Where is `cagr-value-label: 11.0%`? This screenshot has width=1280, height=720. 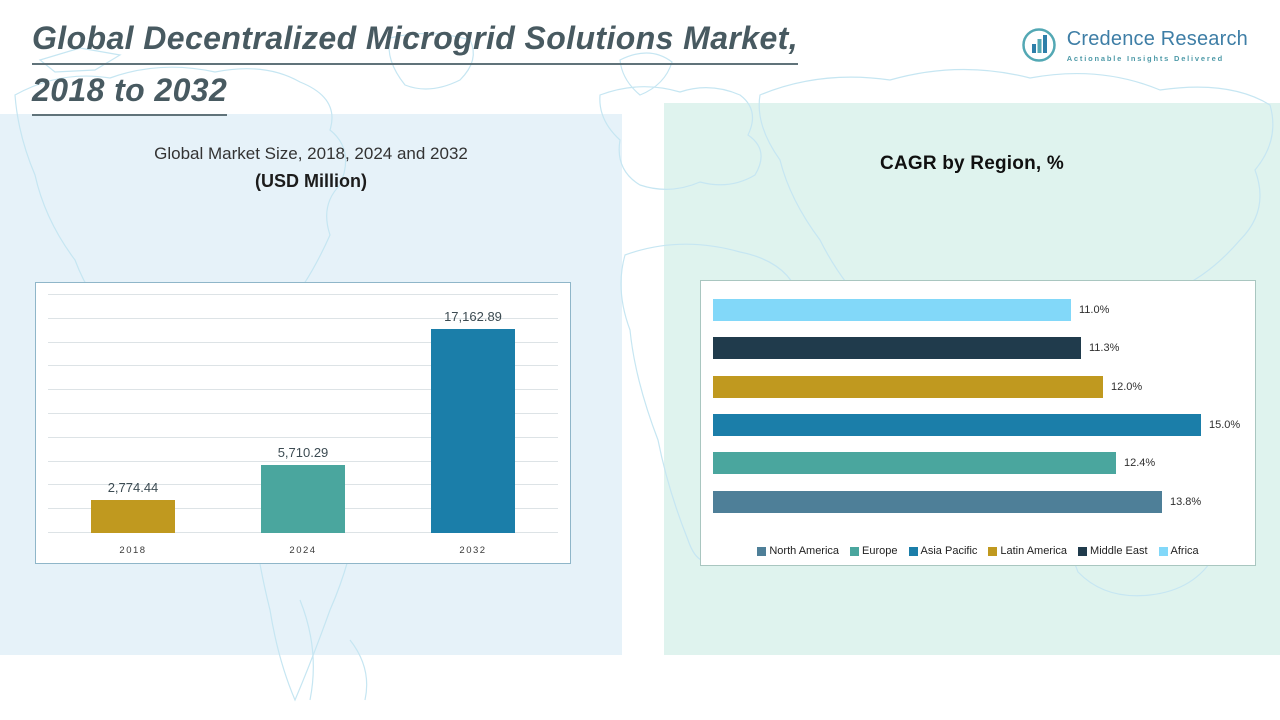 cagr-value-label: 11.0% is located at coordinates (1094, 310).